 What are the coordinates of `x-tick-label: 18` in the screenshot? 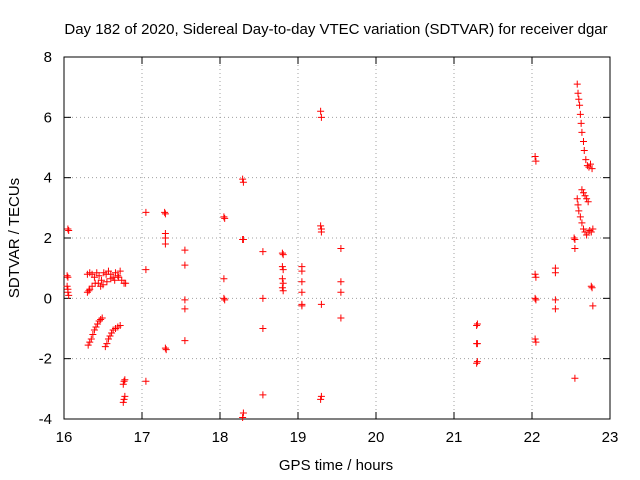 It's located at (220, 437).